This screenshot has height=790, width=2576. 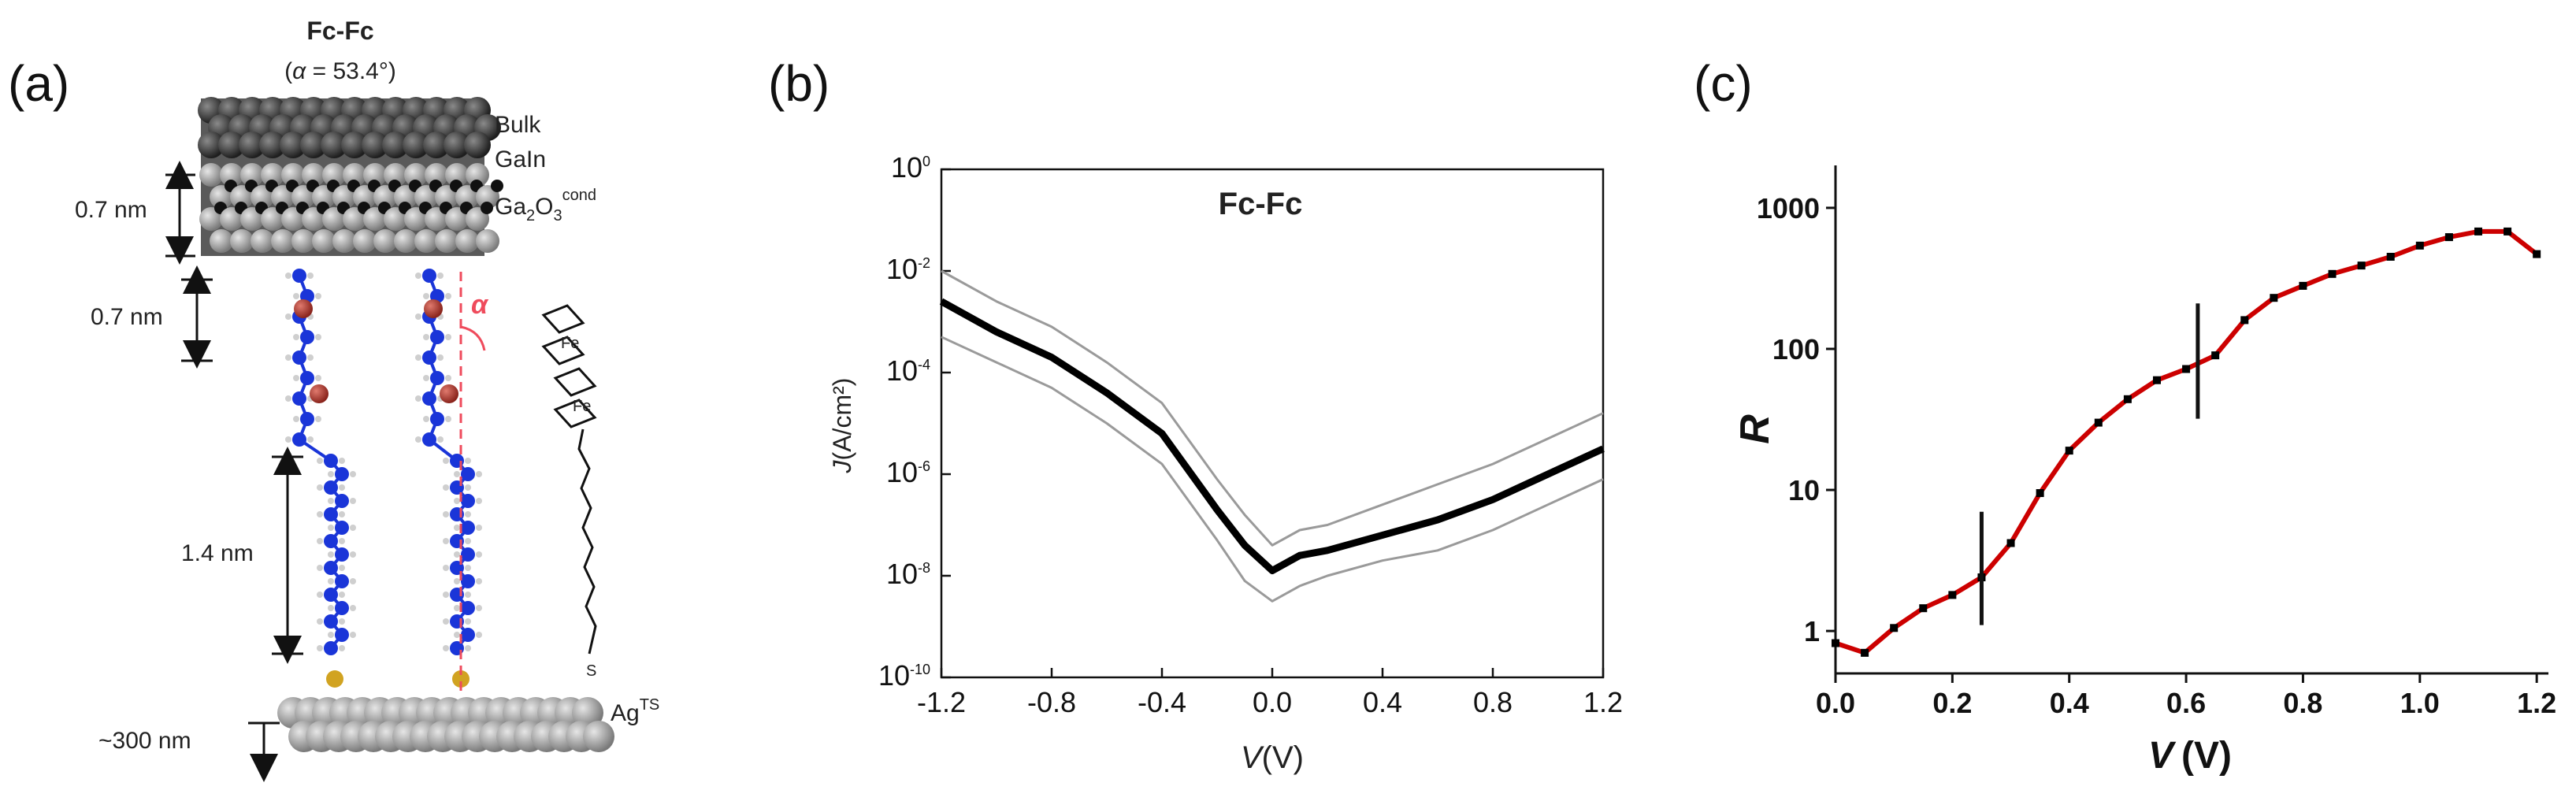 I want to click on schematic-title: Fc-Fc, so click(x=339, y=31).